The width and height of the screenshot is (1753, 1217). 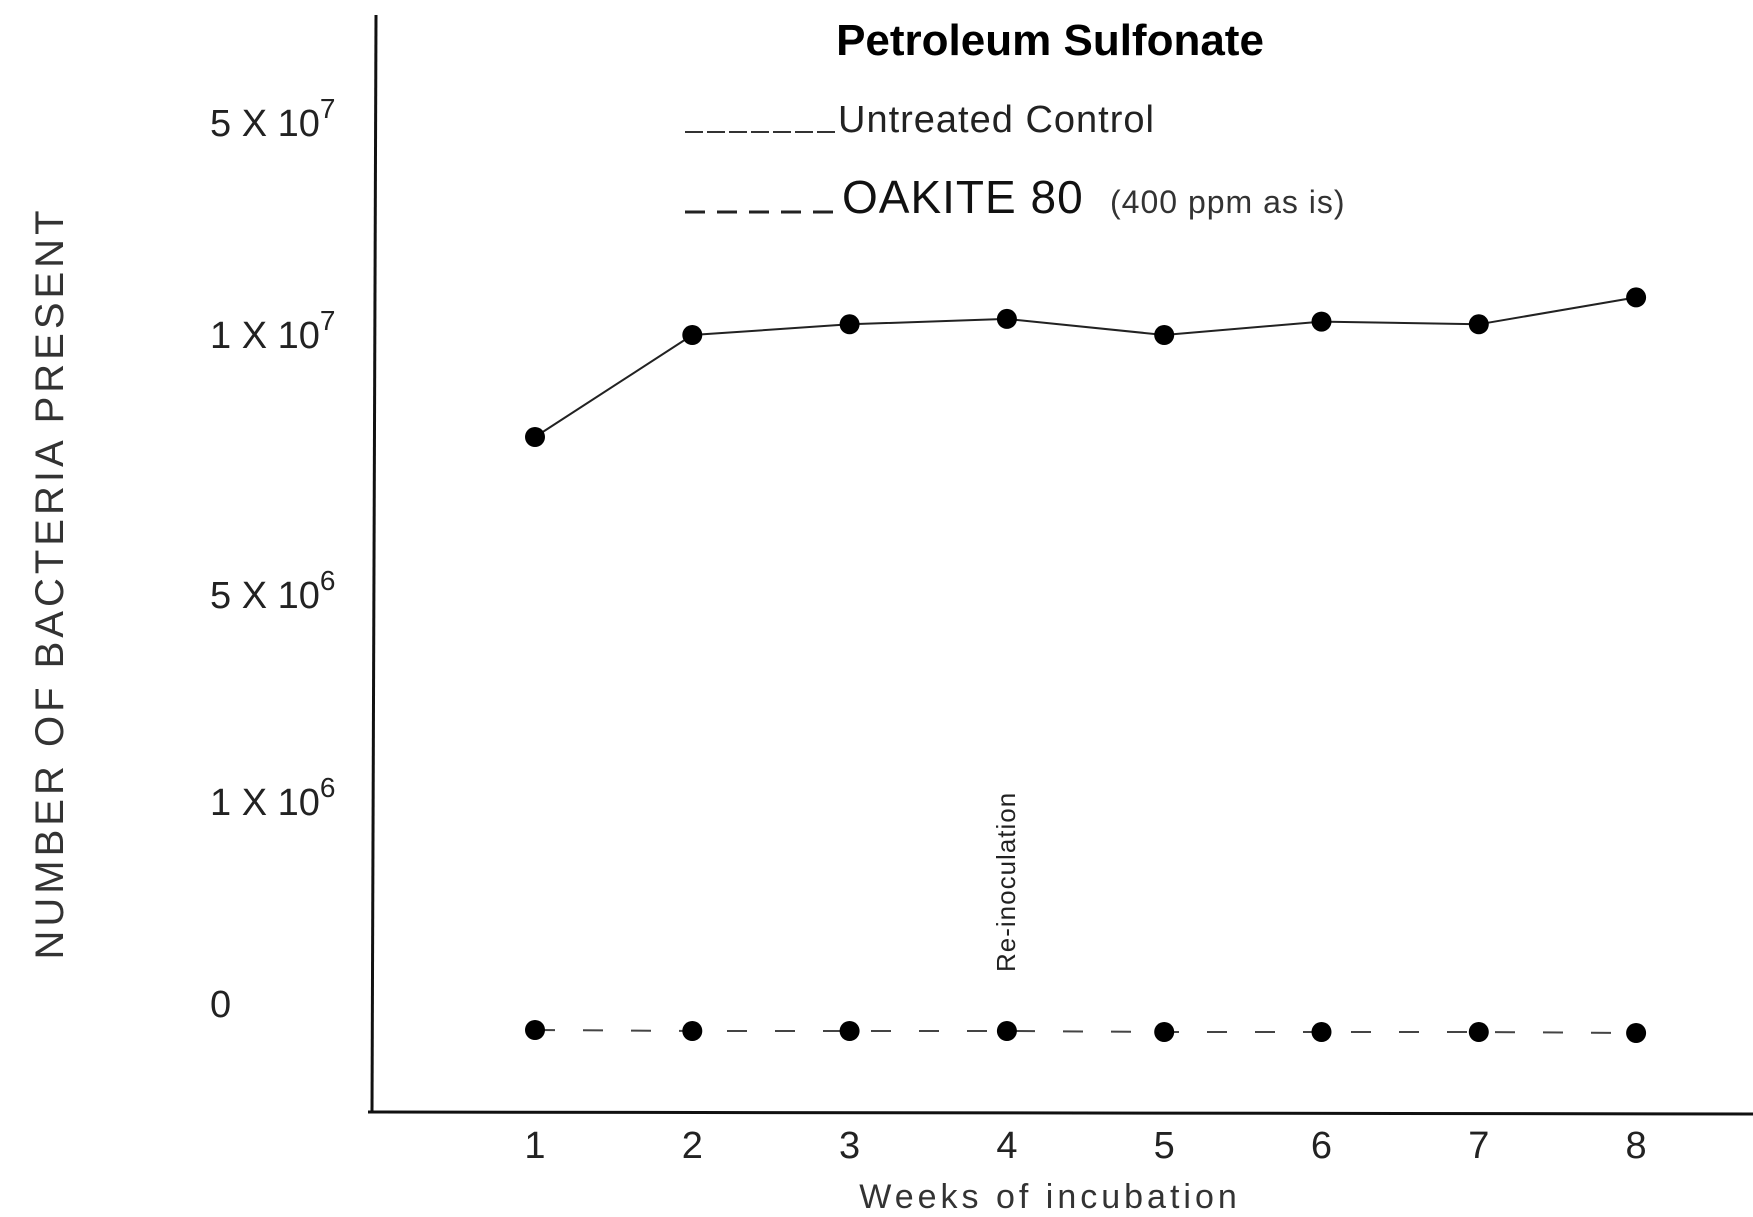 What do you see at coordinates (50, 583) in the screenshot?
I see `y-axis-label: NUMBER OF BACTERIA PRESENT` at bounding box center [50, 583].